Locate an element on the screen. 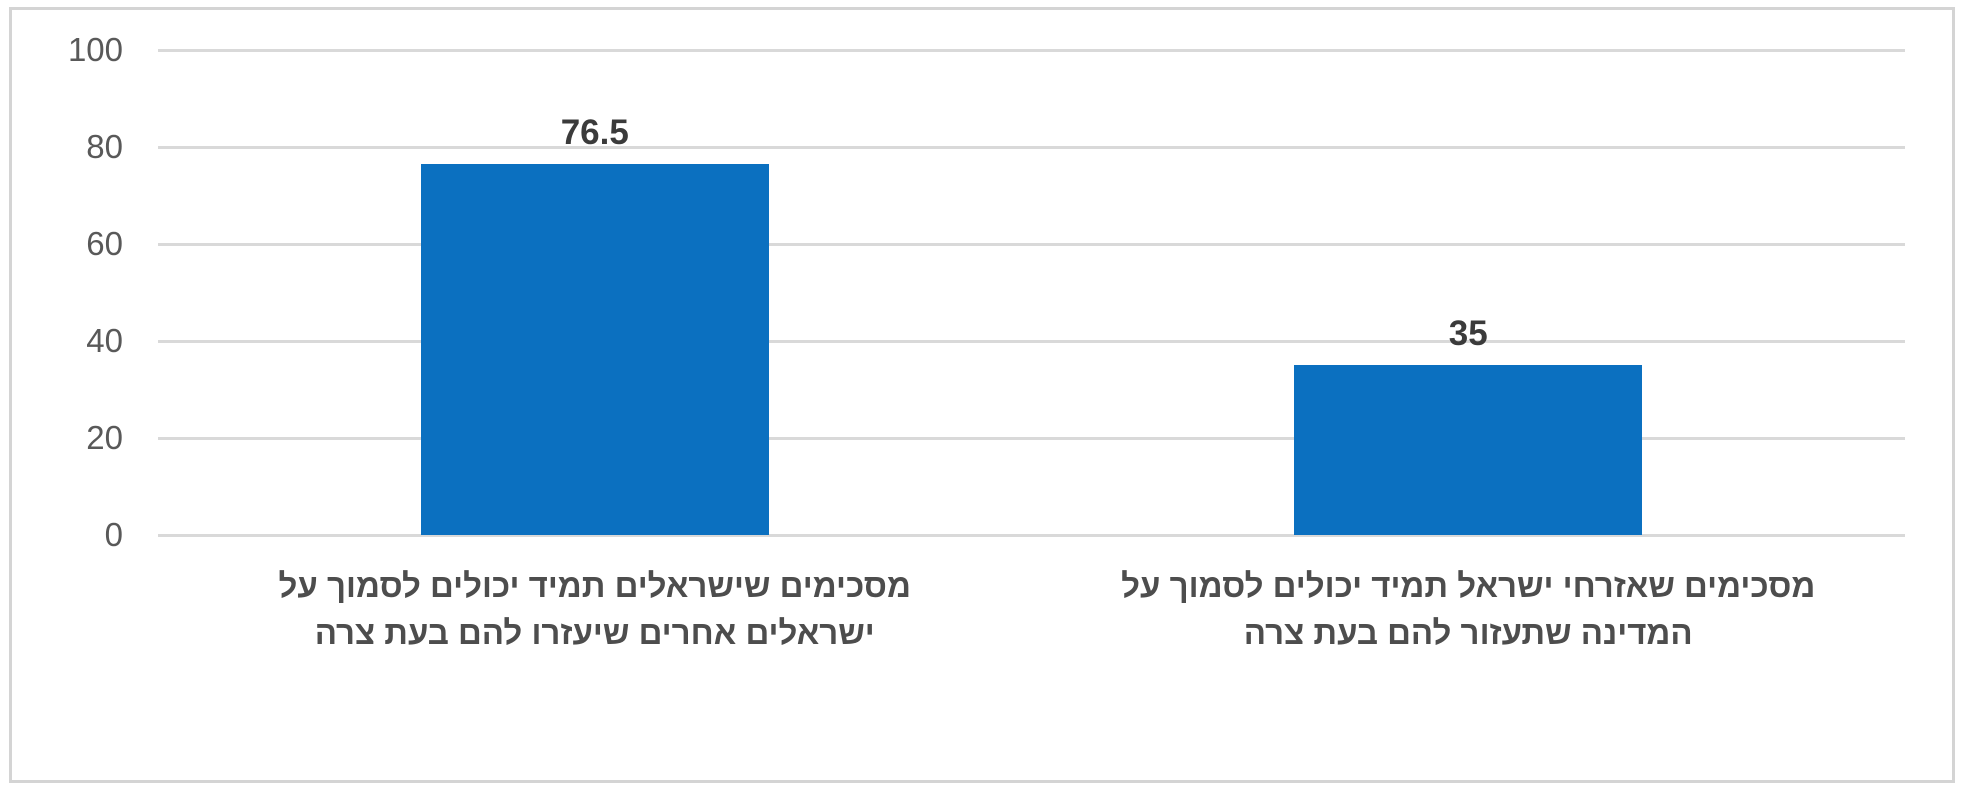 Image resolution: width=1965 pixels, height=789 pixels. y-axis-tick-label: 20 is located at coordinates (104, 437).